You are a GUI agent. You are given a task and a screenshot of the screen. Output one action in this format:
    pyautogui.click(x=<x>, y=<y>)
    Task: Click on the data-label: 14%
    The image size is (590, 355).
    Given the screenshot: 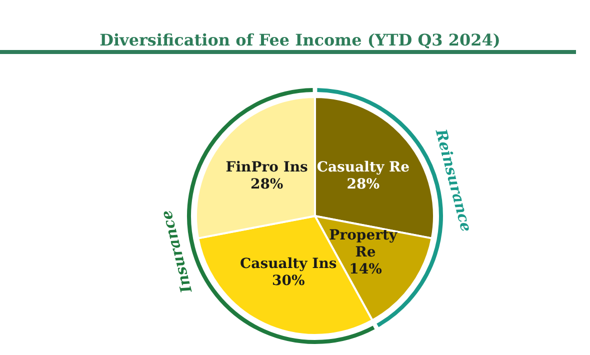 What is the action you would take?
    pyautogui.click(x=365, y=270)
    